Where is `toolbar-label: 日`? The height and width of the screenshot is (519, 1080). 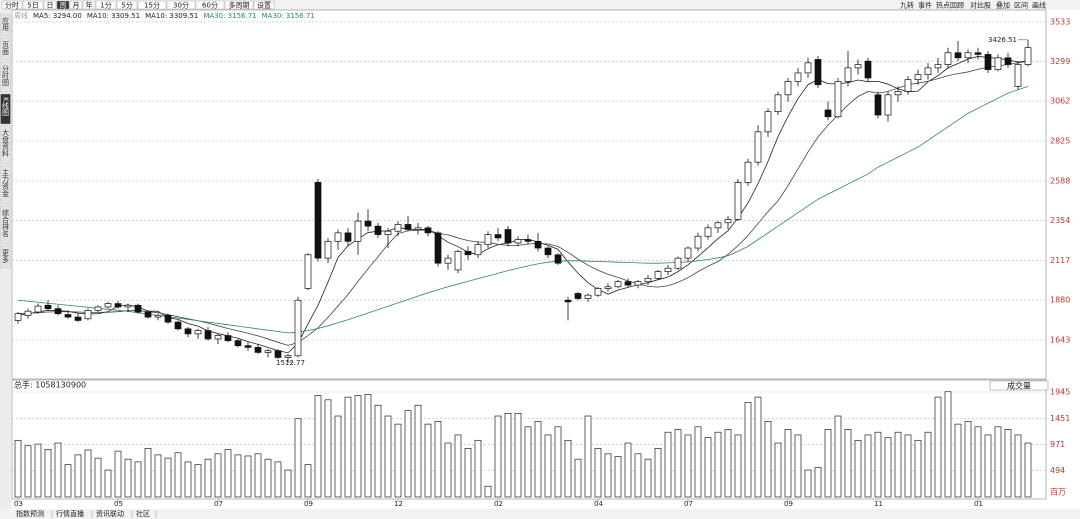
toolbar-label: 日 is located at coordinates (50, 6).